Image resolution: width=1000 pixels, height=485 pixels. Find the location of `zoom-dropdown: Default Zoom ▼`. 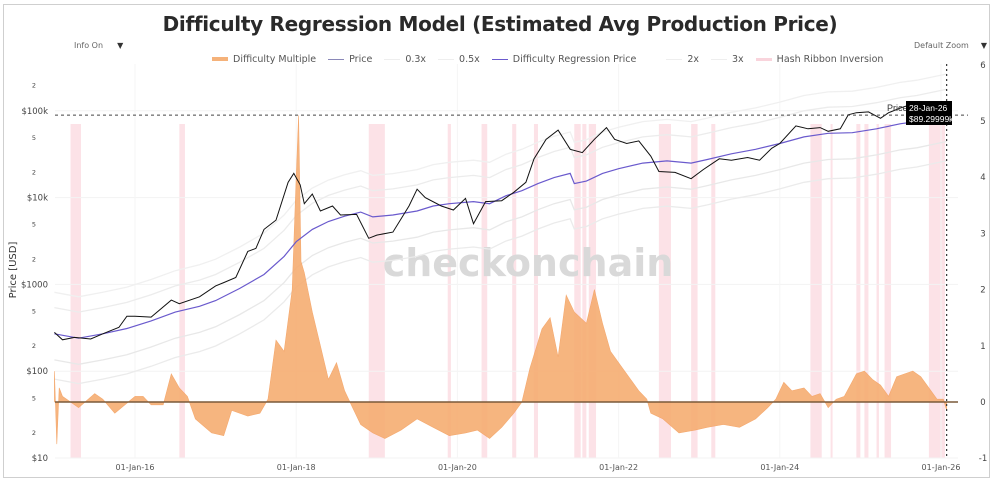

zoom-dropdown: Default Zoom ▼ is located at coordinates (950, 45).